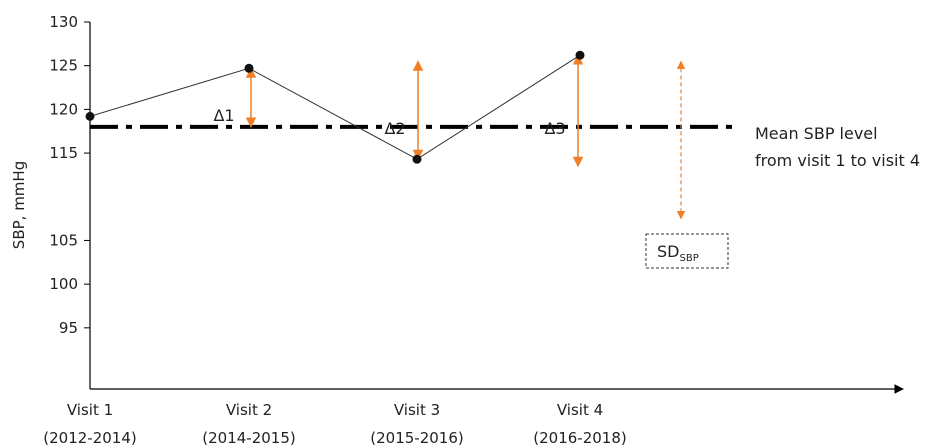 The width and height of the screenshot is (925, 448). What do you see at coordinates (837, 160) in the screenshot?
I see `mean-label: from visit 1 to visit 4` at bounding box center [837, 160].